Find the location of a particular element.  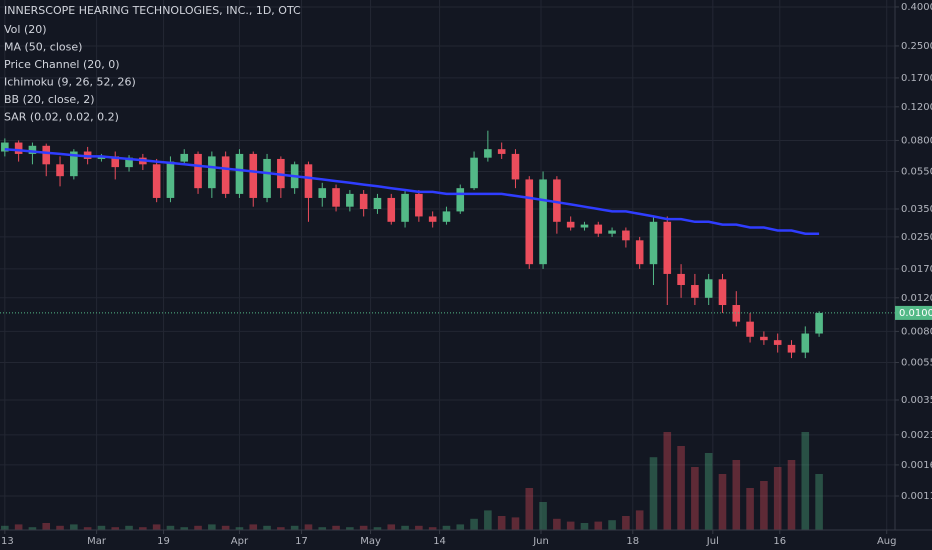

indicator-label: SAR (0.02, 0.02, 0.2) is located at coordinates (61, 117).